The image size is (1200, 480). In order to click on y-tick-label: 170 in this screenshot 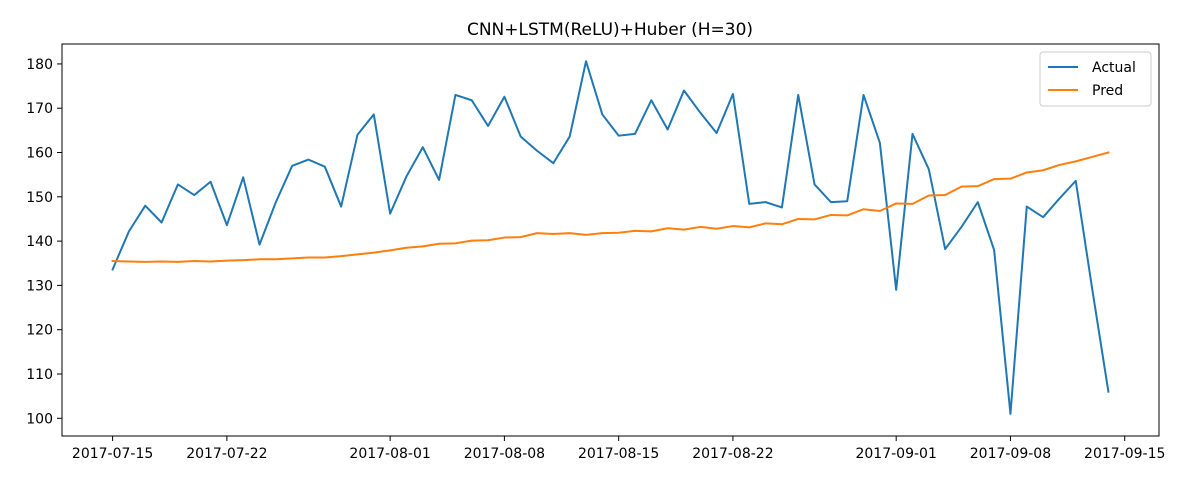, I will do `click(39, 109)`.